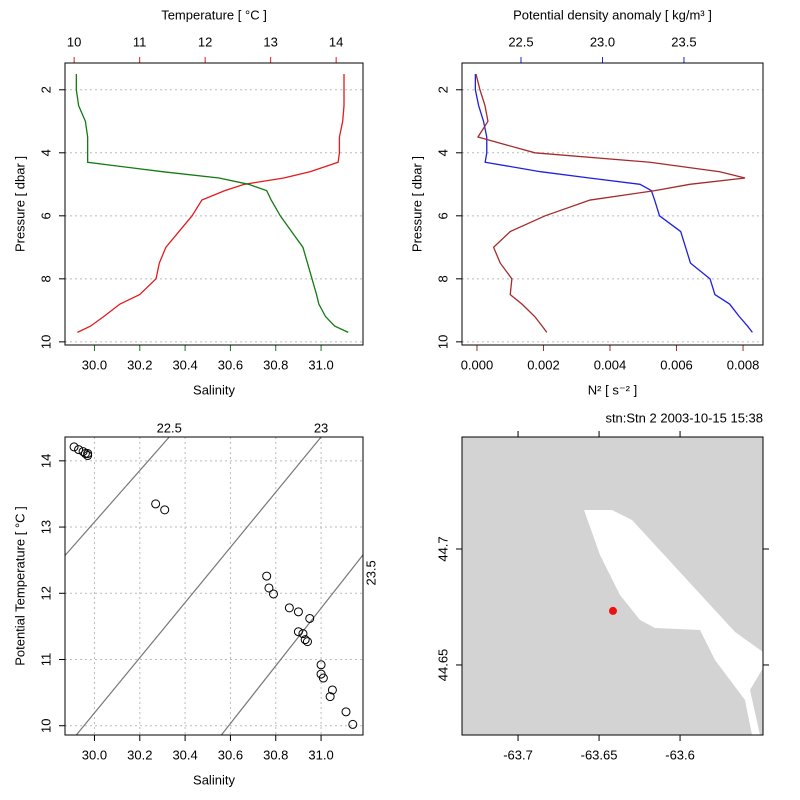 The image size is (800, 800). I want to click on x-tick-label: 23.5, so click(683, 41).